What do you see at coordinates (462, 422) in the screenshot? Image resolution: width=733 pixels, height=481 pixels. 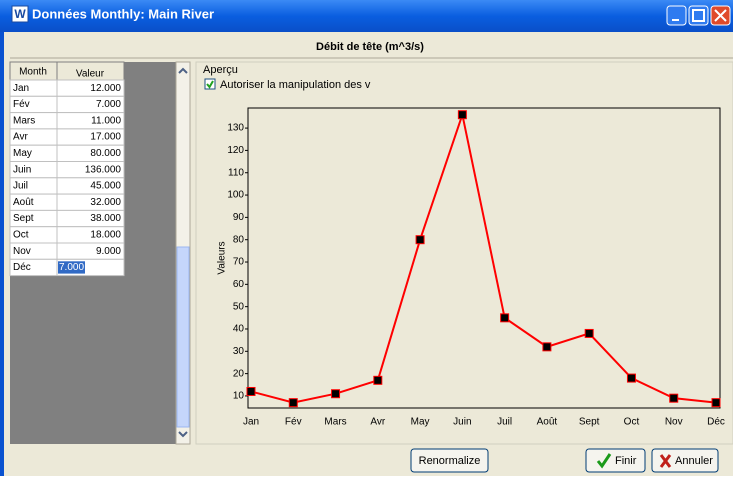 I see `x-tick-label: Juin` at bounding box center [462, 422].